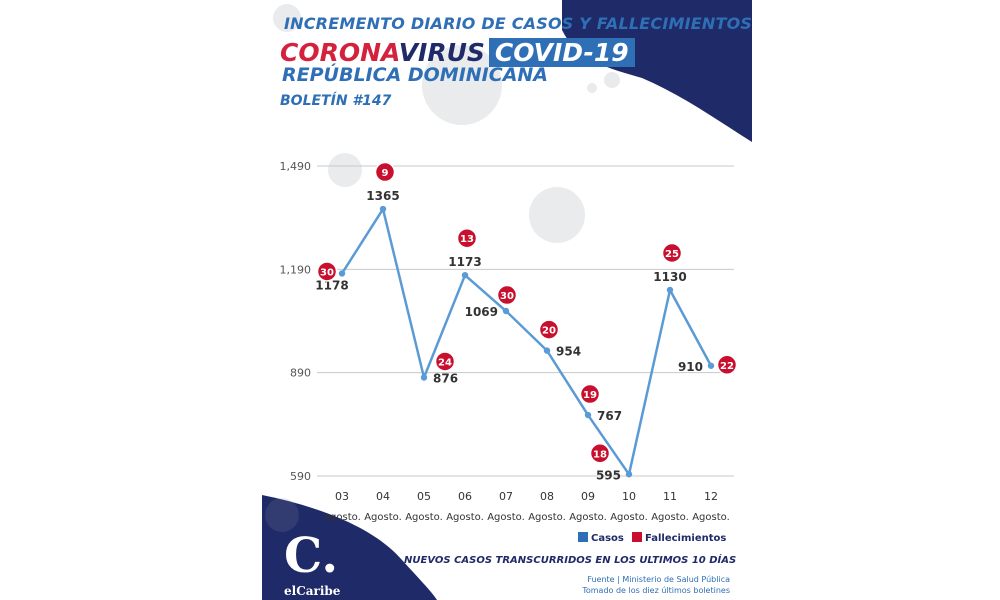 The height and width of the screenshot is (600, 1000). What do you see at coordinates (658, 579) in the screenshot?
I see `source-line1: Fuente | Ministerio de Salud Pública` at bounding box center [658, 579].